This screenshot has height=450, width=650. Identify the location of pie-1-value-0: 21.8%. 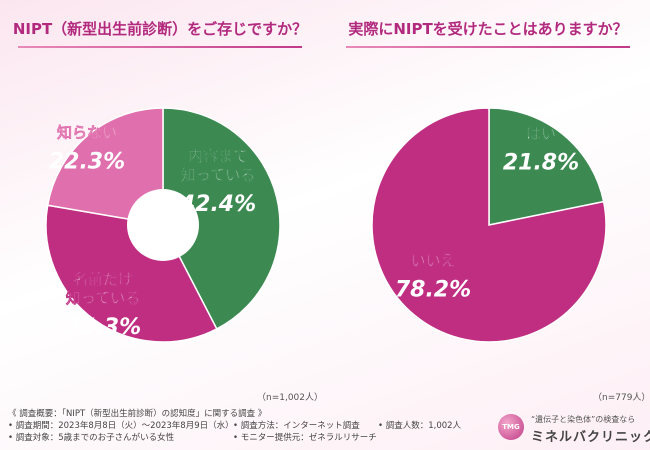
(541, 163).